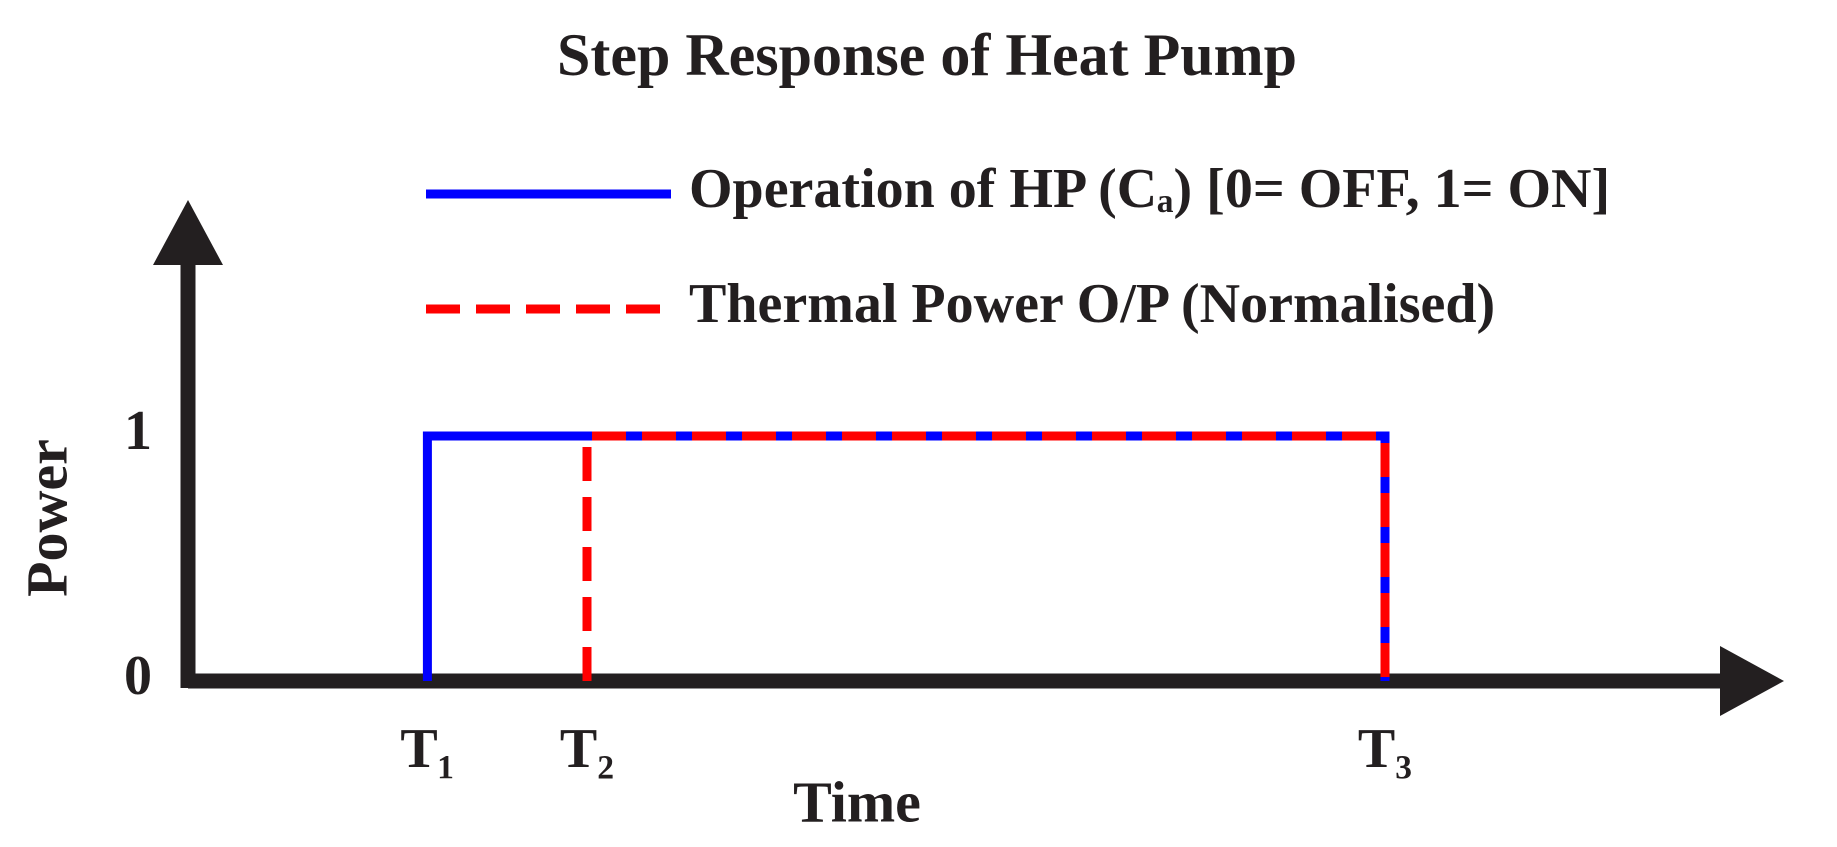 This screenshot has width=1837, height=847. What do you see at coordinates (927, 55) in the screenshot?
I see `chart-title: Step Response of Heat Pump` at bounding box center [927, 55].